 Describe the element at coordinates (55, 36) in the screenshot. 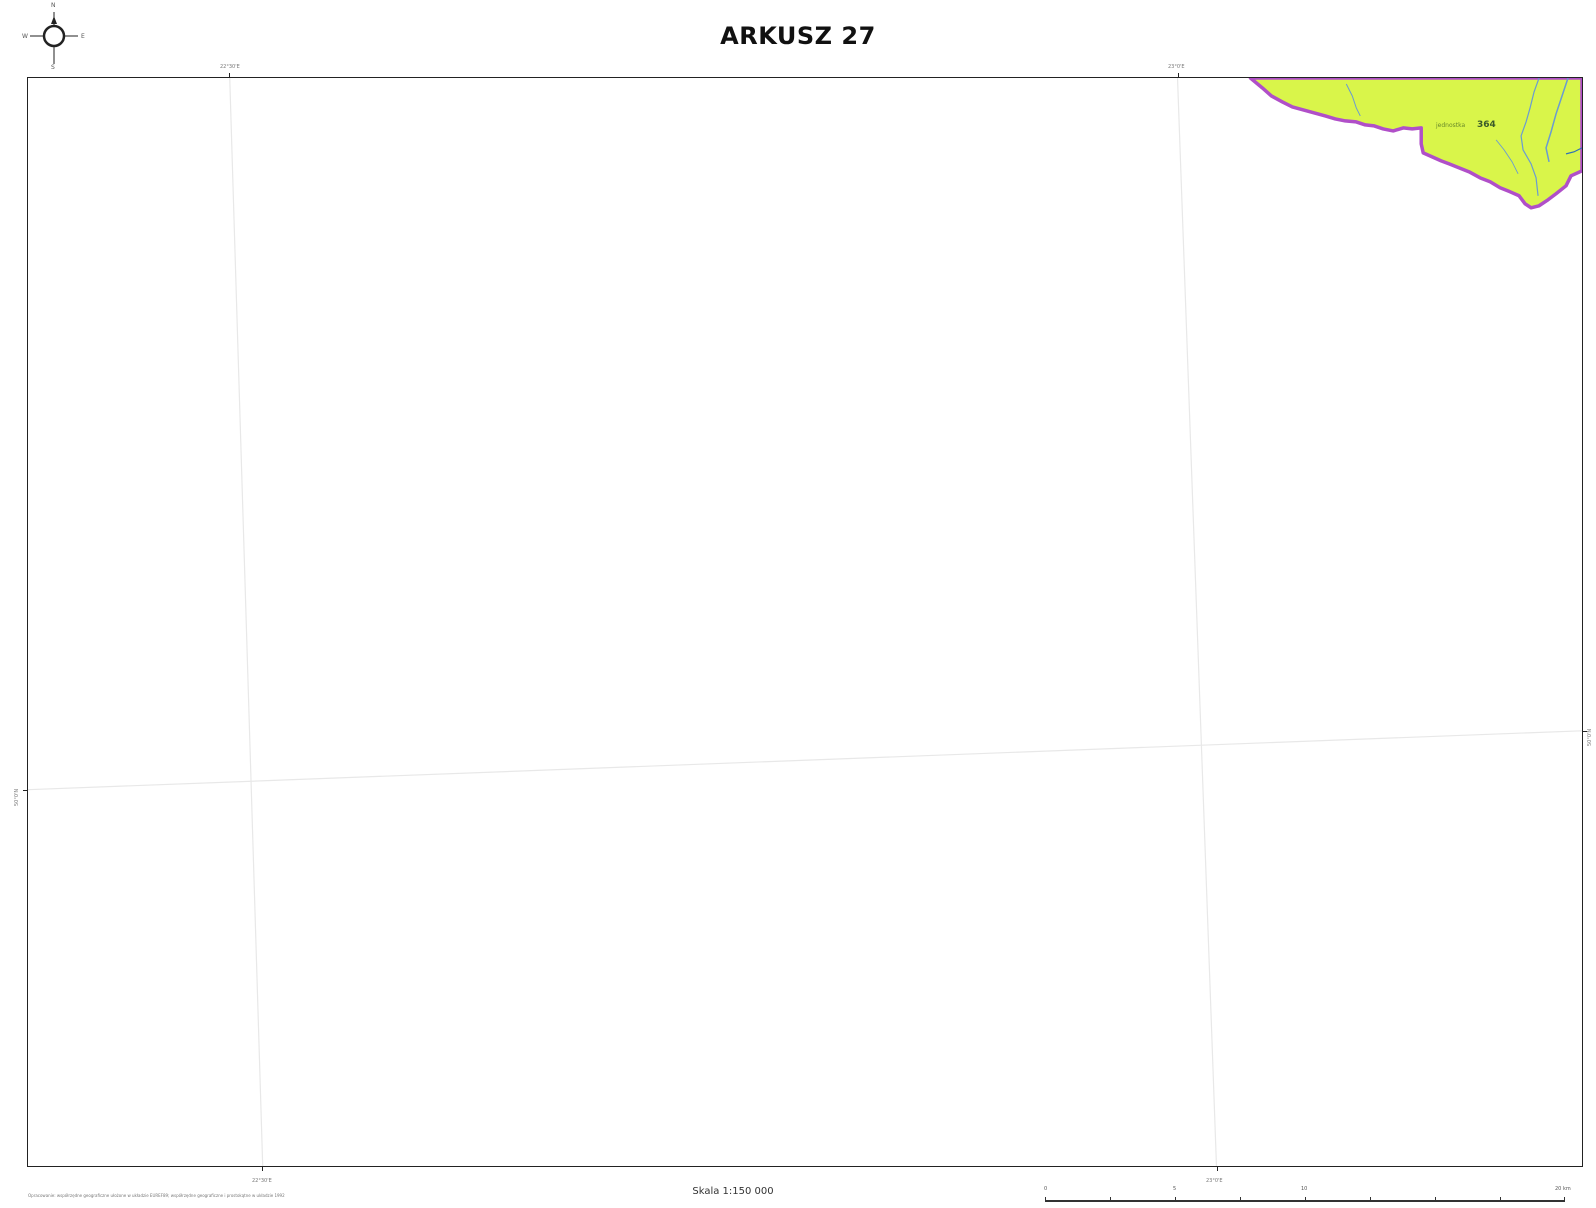

I see `north-arrow-icon: N E S W` at that location.